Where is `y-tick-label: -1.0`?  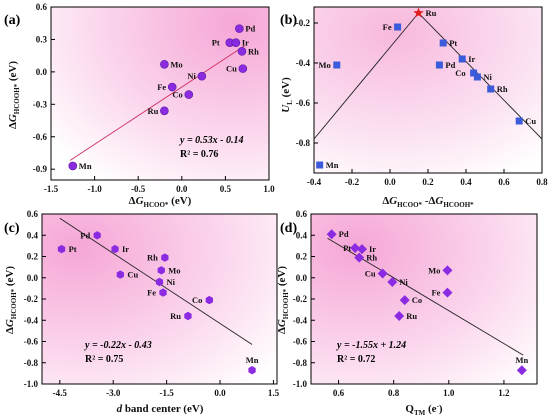 y-tick-label: -1.0 is located at coordinates (300, 384).